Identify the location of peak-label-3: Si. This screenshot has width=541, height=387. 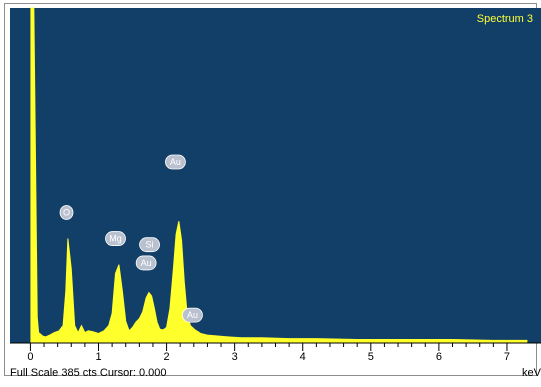
(149, 245).